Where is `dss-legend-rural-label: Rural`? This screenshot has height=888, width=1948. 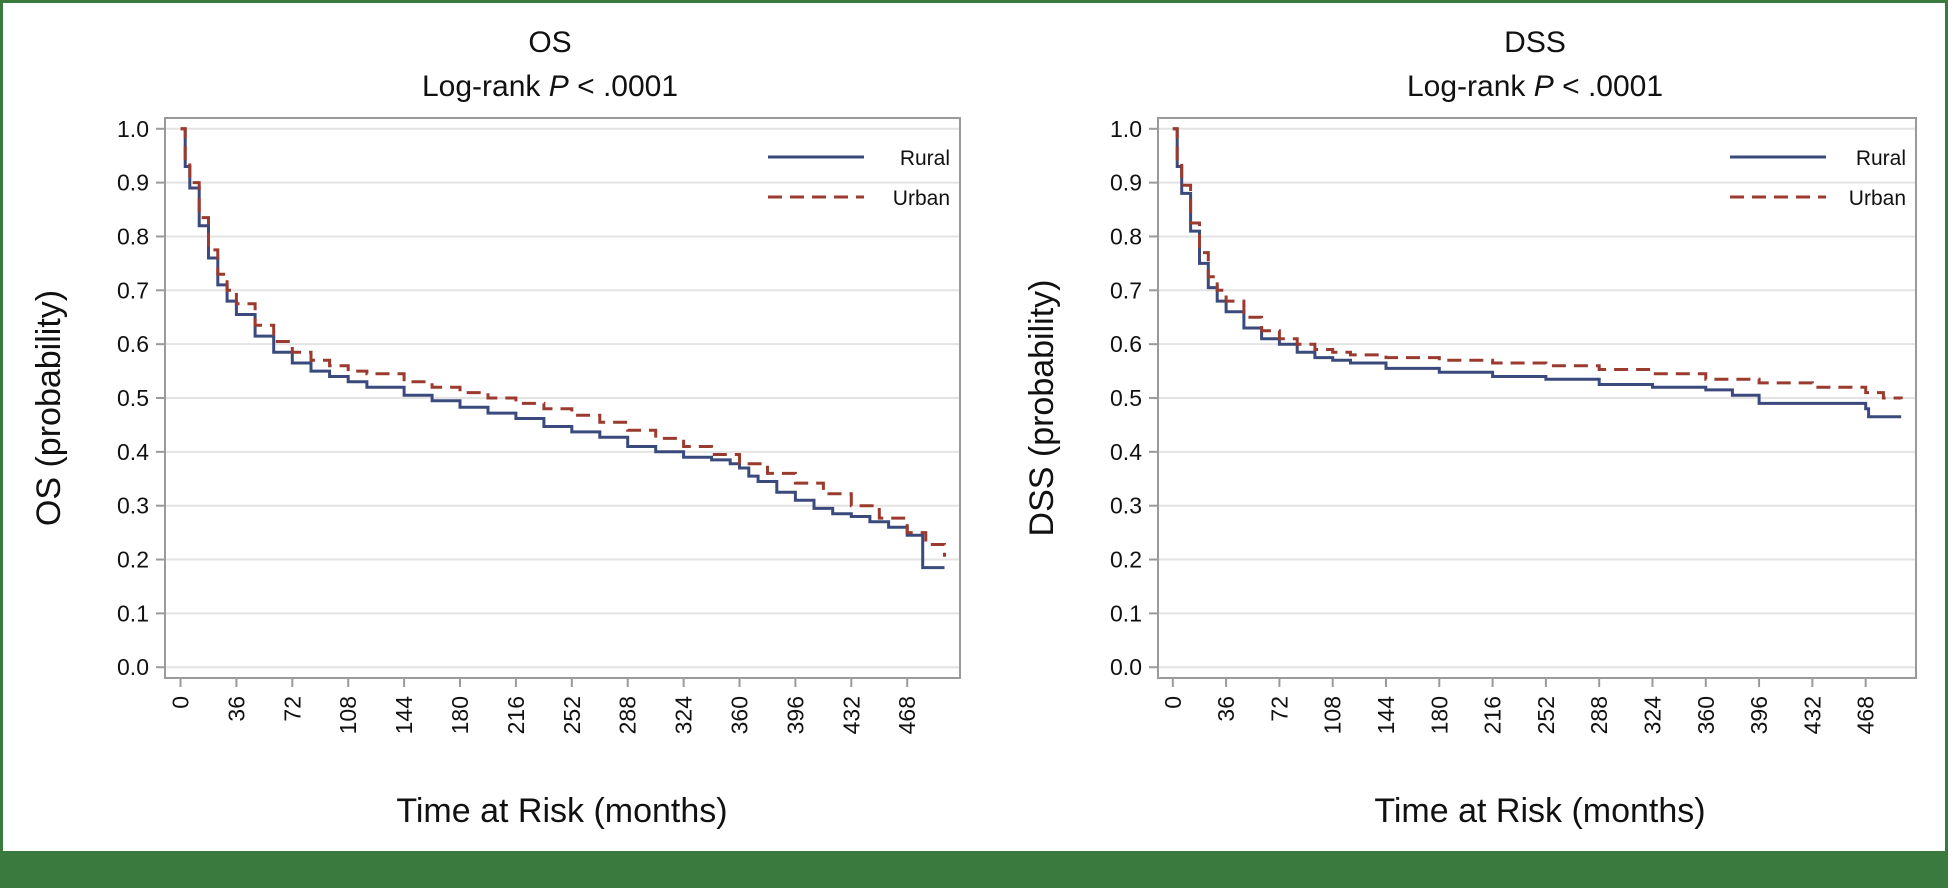 dss-legend-rural-label: Rural is located at coordinates (1881, 158).